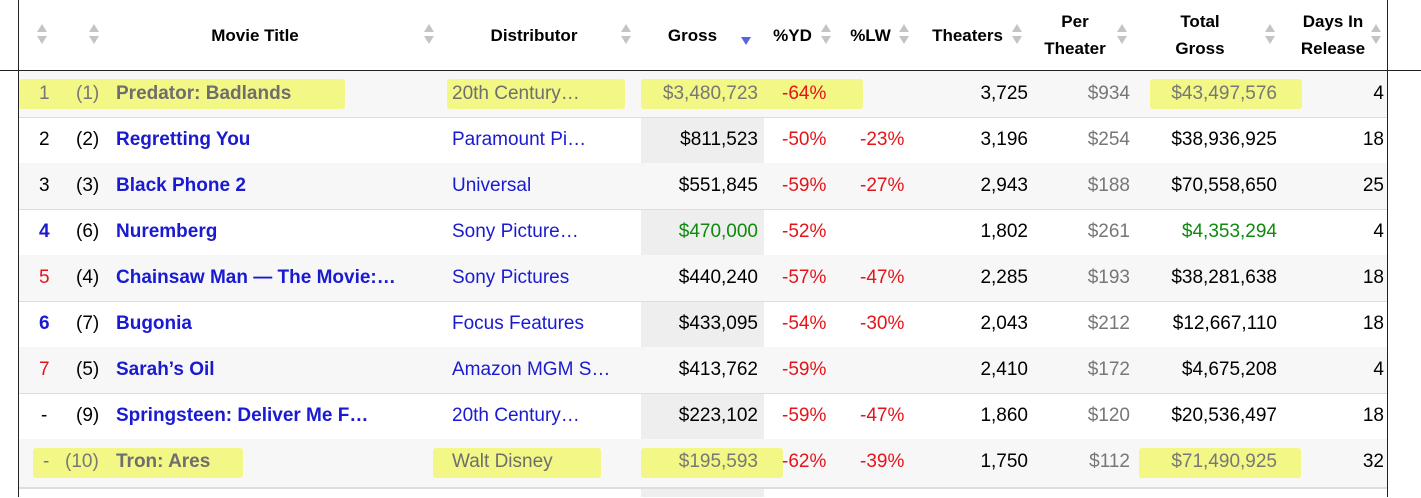 This screenshot has width=1421, height=498. What do you see at coordinates (1224, 93) in the screenshot?
I see `total-gross: $43,497,576` at bounding box center [1224, 93].